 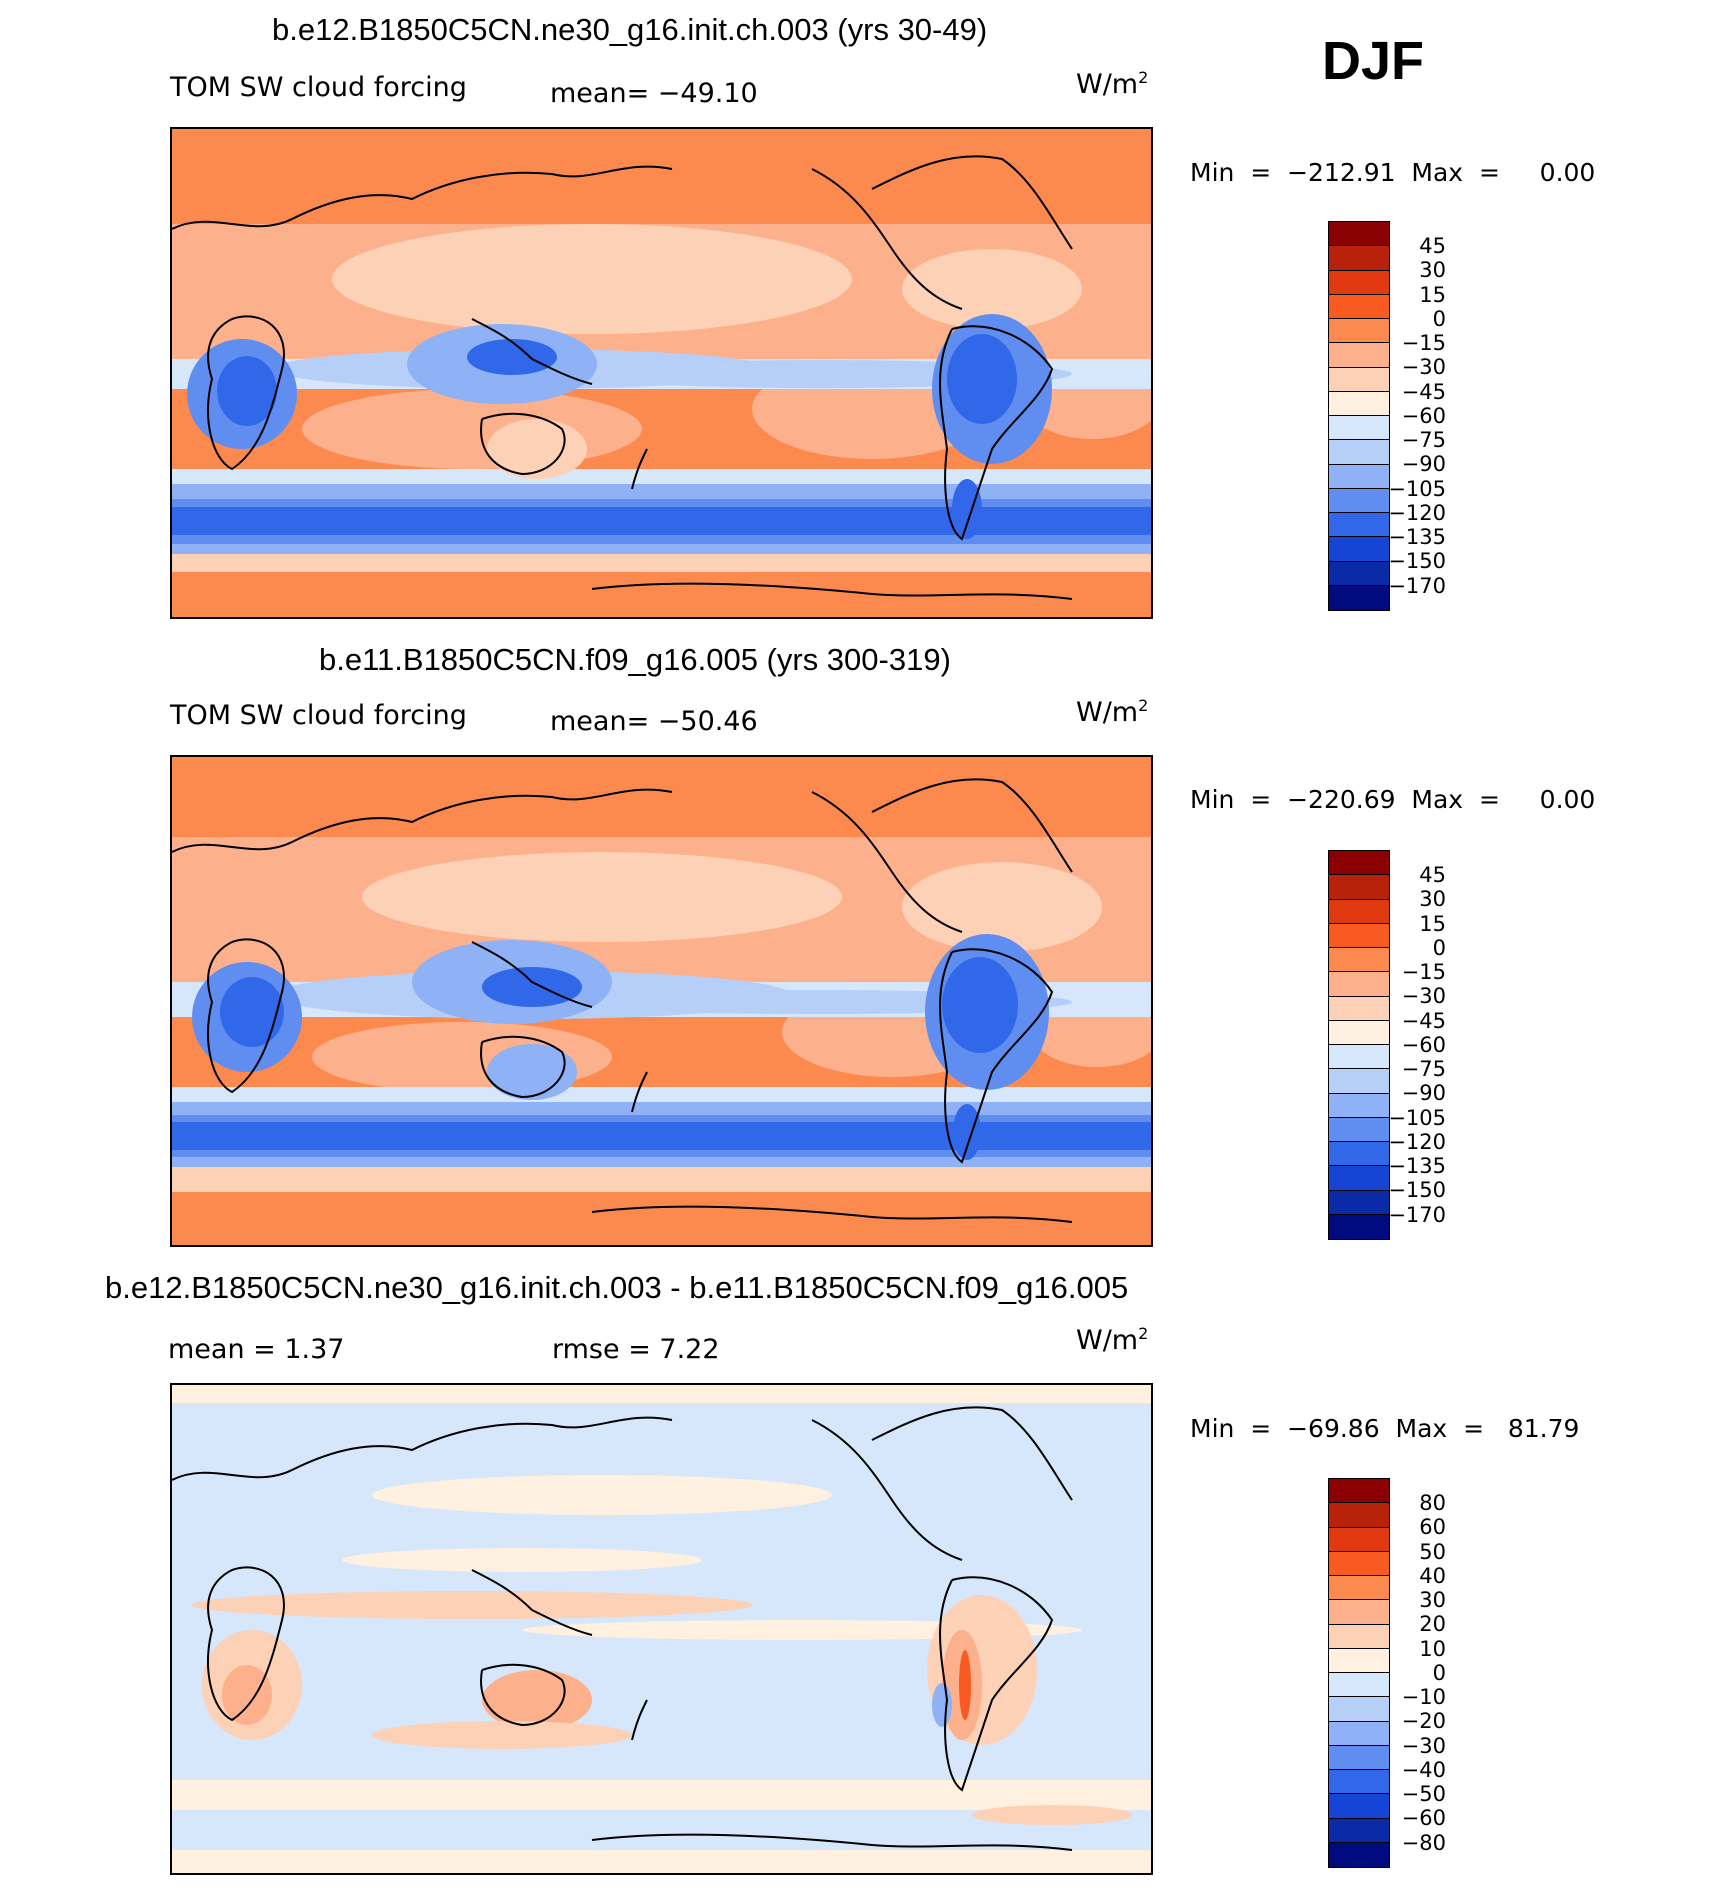 I want to click on panel-middle-colorbar, so click(x=1359, y=1045).